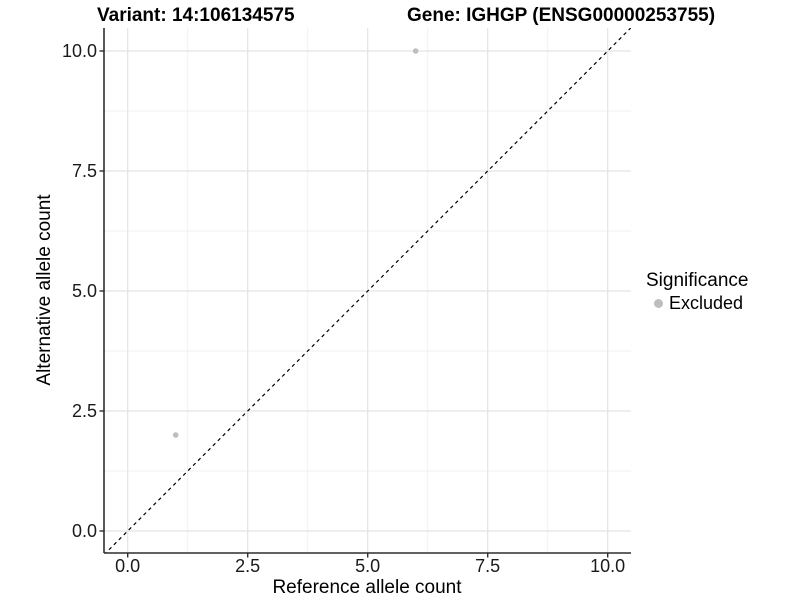 The height and width of the screenshot is (600, 800). I want to click on y-tick-label: 0.0, so click(84, 531).